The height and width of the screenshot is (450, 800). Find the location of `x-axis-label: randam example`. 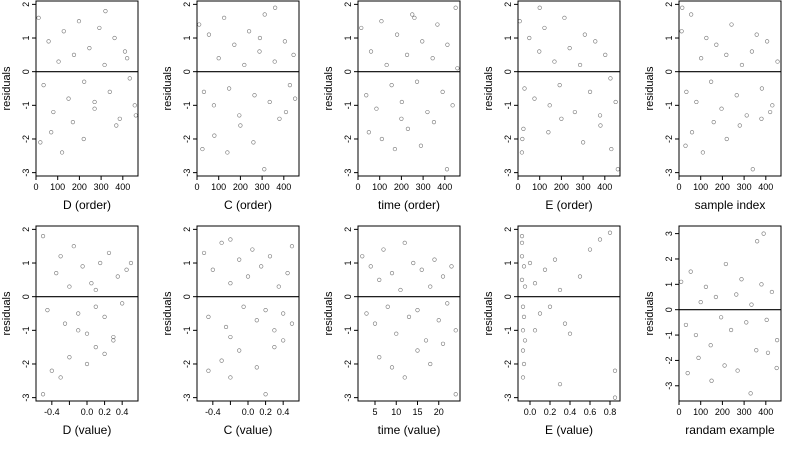

x-axis-label: randam example is located at coordinates (730, 430).